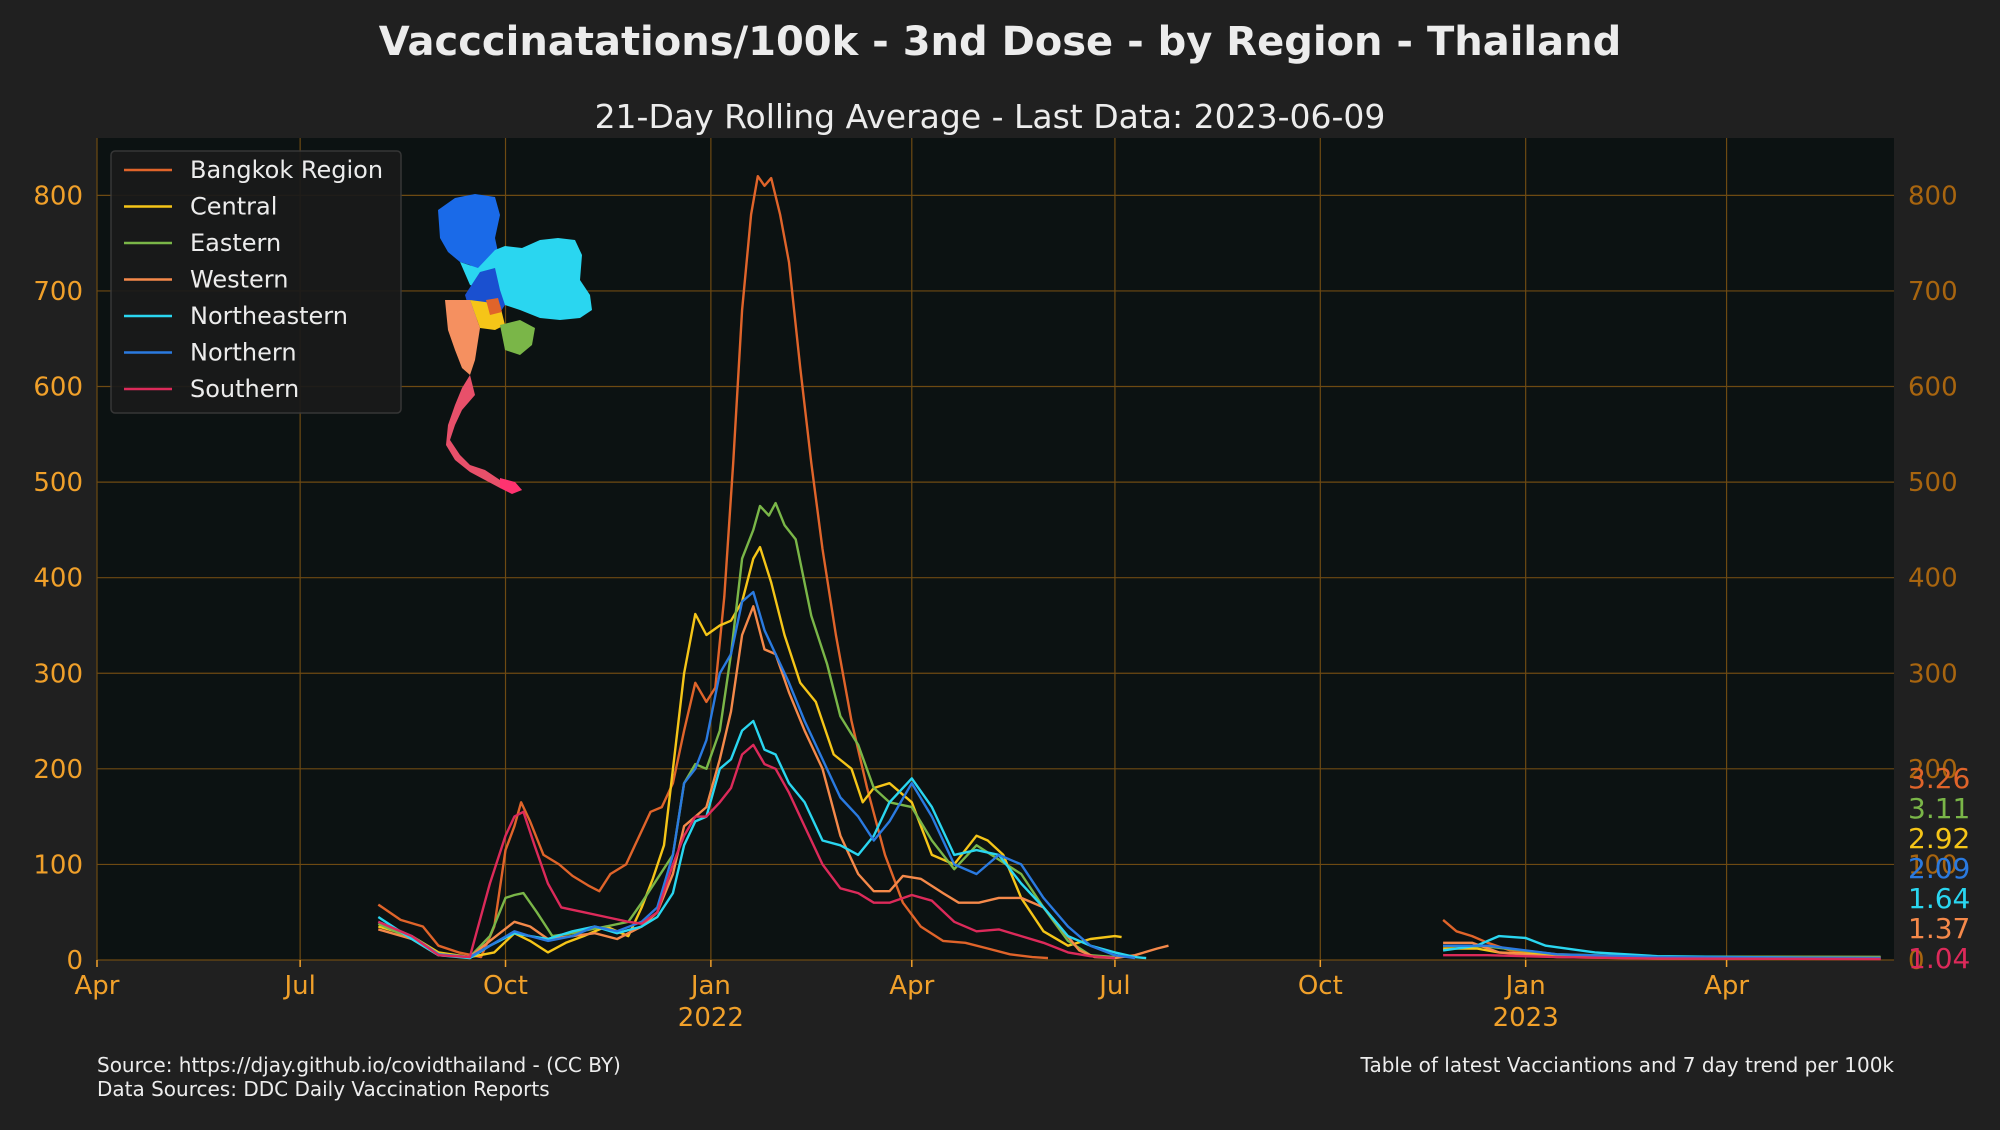 The width and height of the screenshot is (2000, 1130). Describe the element at coordinates (1933, 388) in the screenshot. I see `y-right-tick-label: 600` at that location.